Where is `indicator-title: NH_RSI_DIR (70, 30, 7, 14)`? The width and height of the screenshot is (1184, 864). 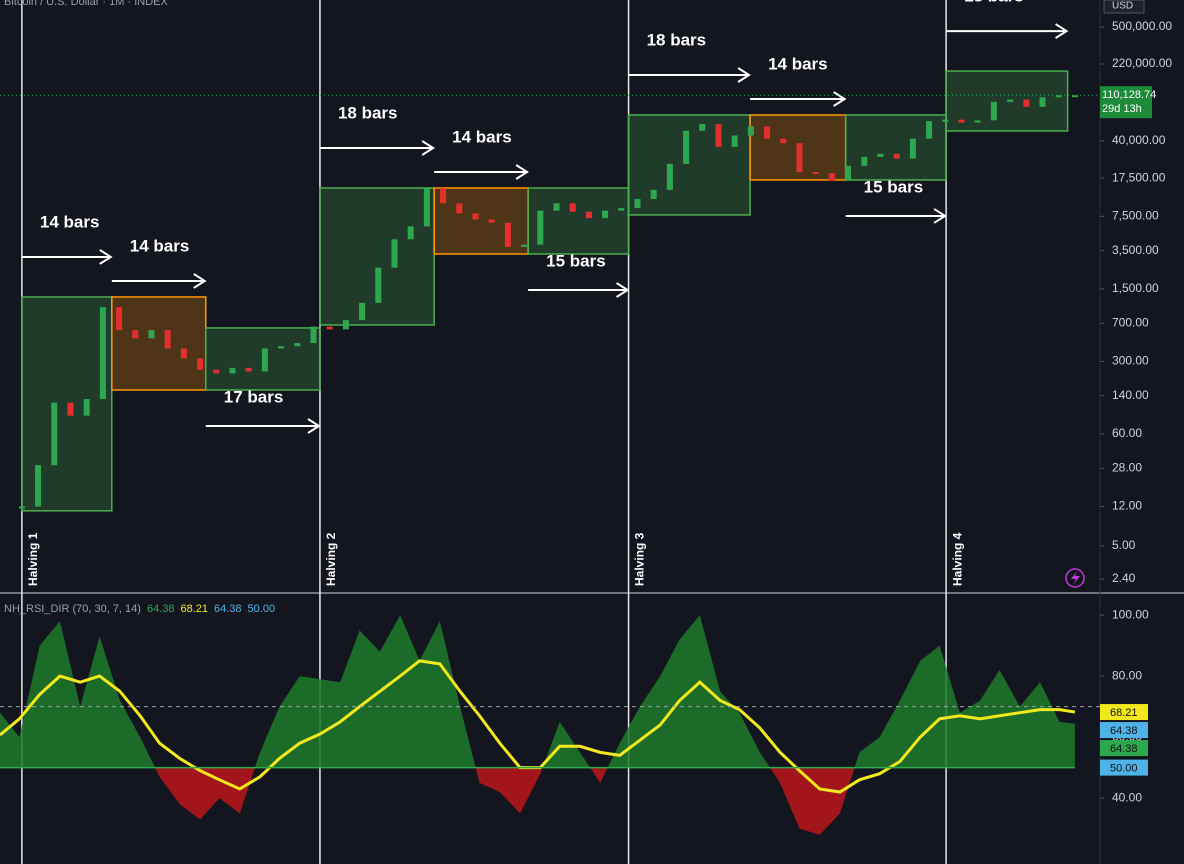
indicator-title: NH_RSI_DIR (70, 30, 7, 14) is located at coordinates (72, 609).